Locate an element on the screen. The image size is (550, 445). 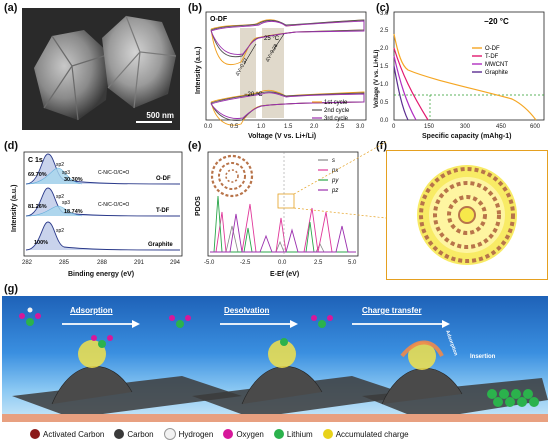
xps-odf-sp3-pct: 30.30% is located at coordinates (73, 180).